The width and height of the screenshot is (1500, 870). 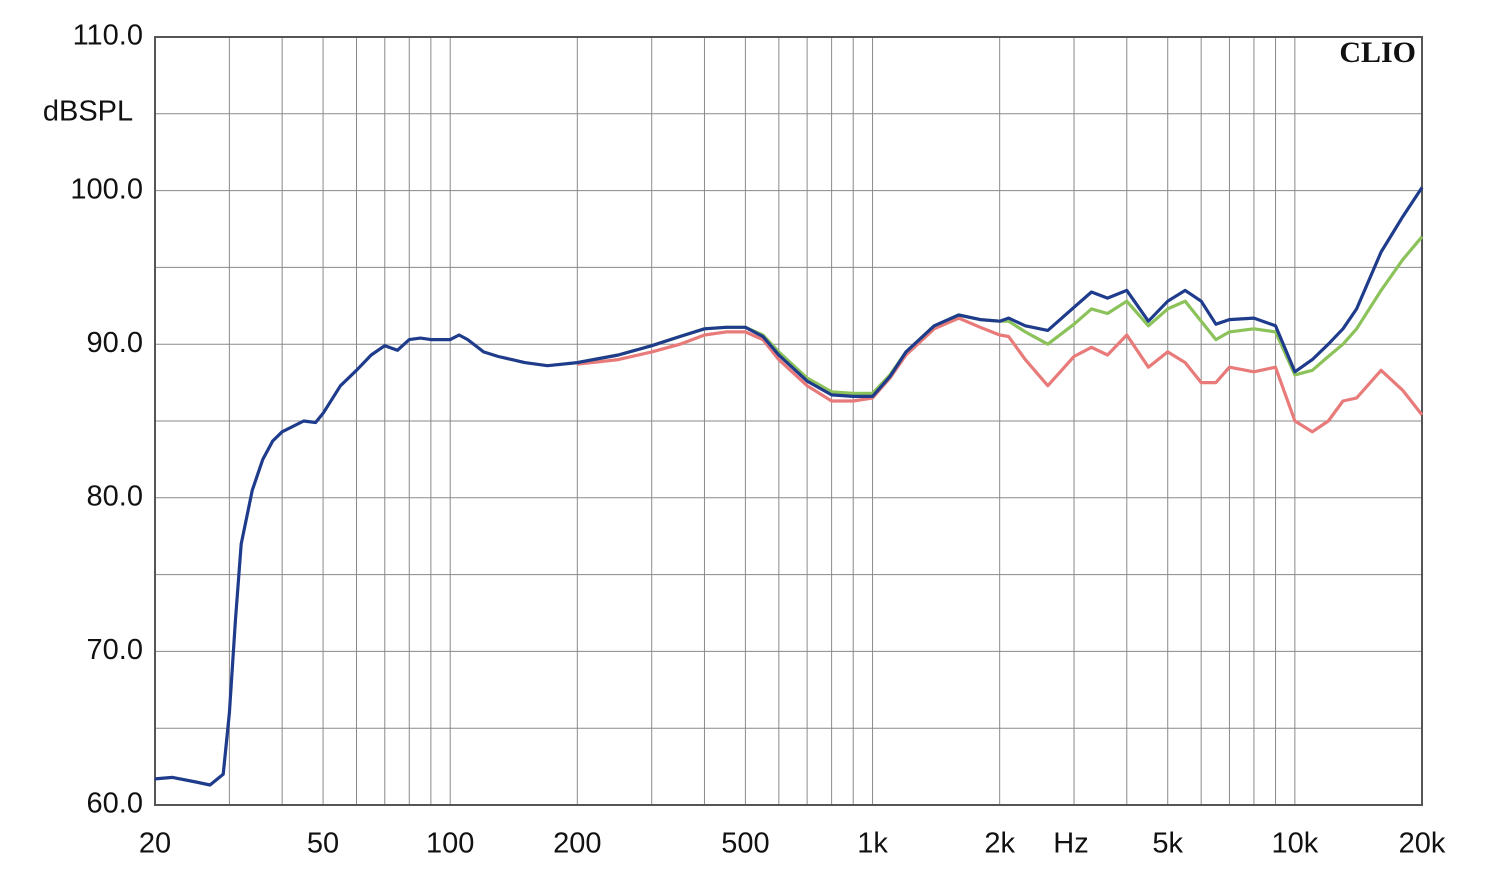 I want to click on y-tick-label: 110.0, so click(x=108, y=36).